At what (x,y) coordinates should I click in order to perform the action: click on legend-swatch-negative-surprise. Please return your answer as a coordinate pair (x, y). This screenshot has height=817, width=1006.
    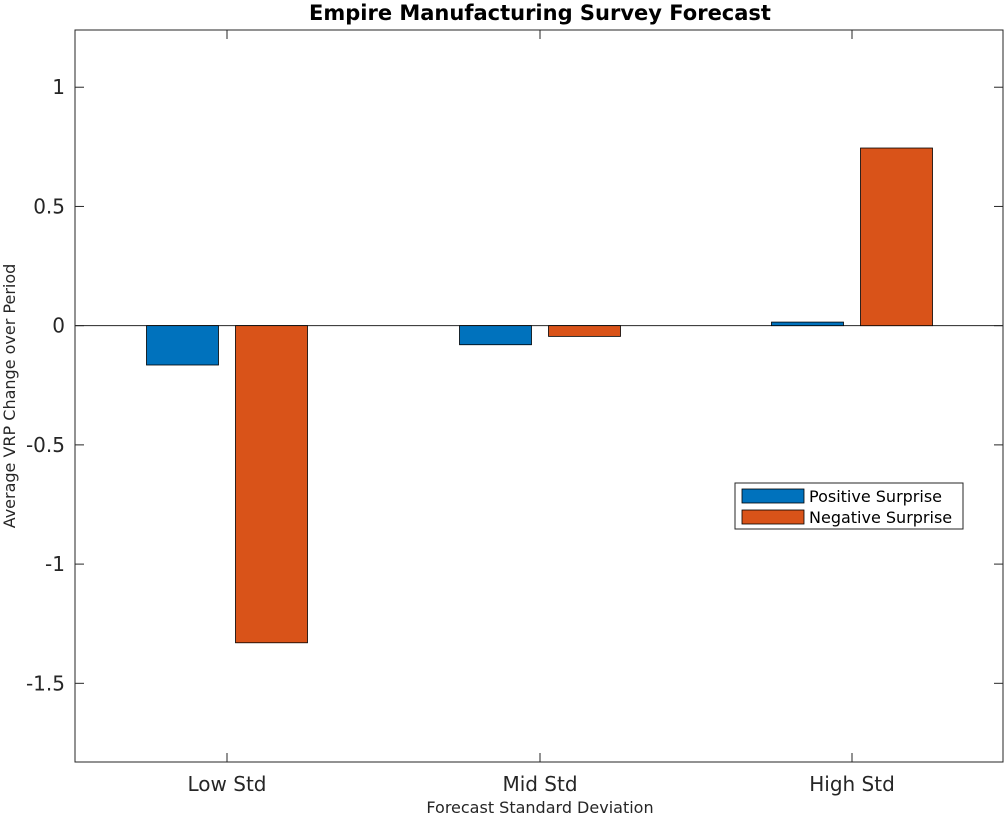
    Looking at the image, I should click on (773, 517).